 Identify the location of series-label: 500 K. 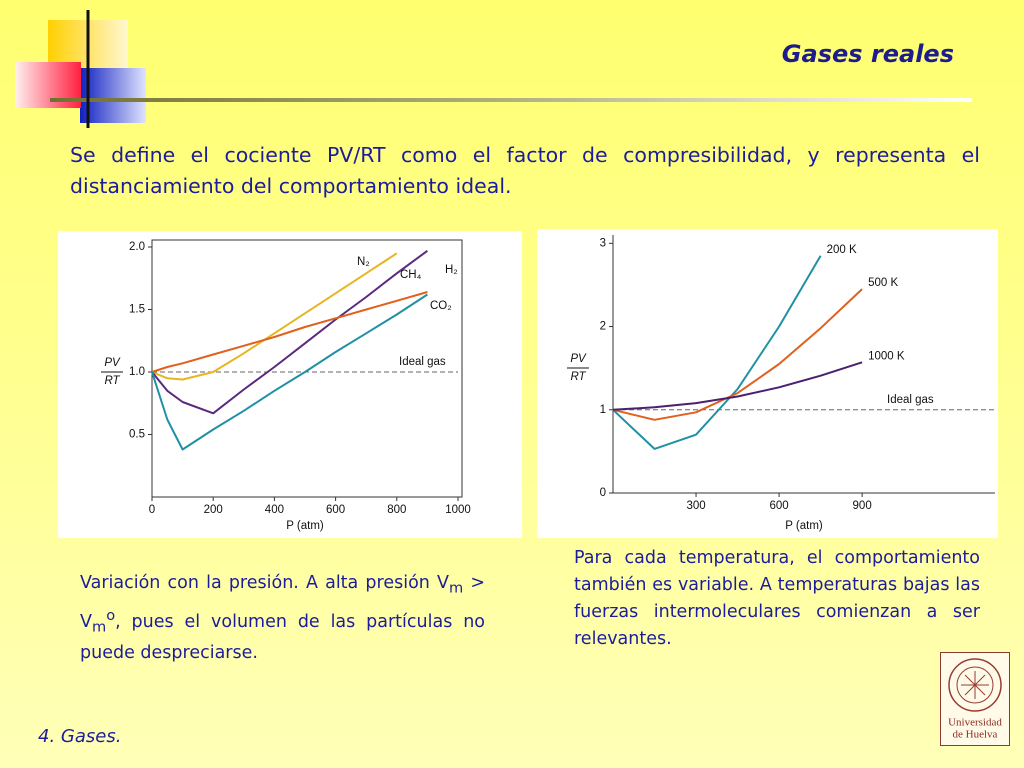
(883, 283).